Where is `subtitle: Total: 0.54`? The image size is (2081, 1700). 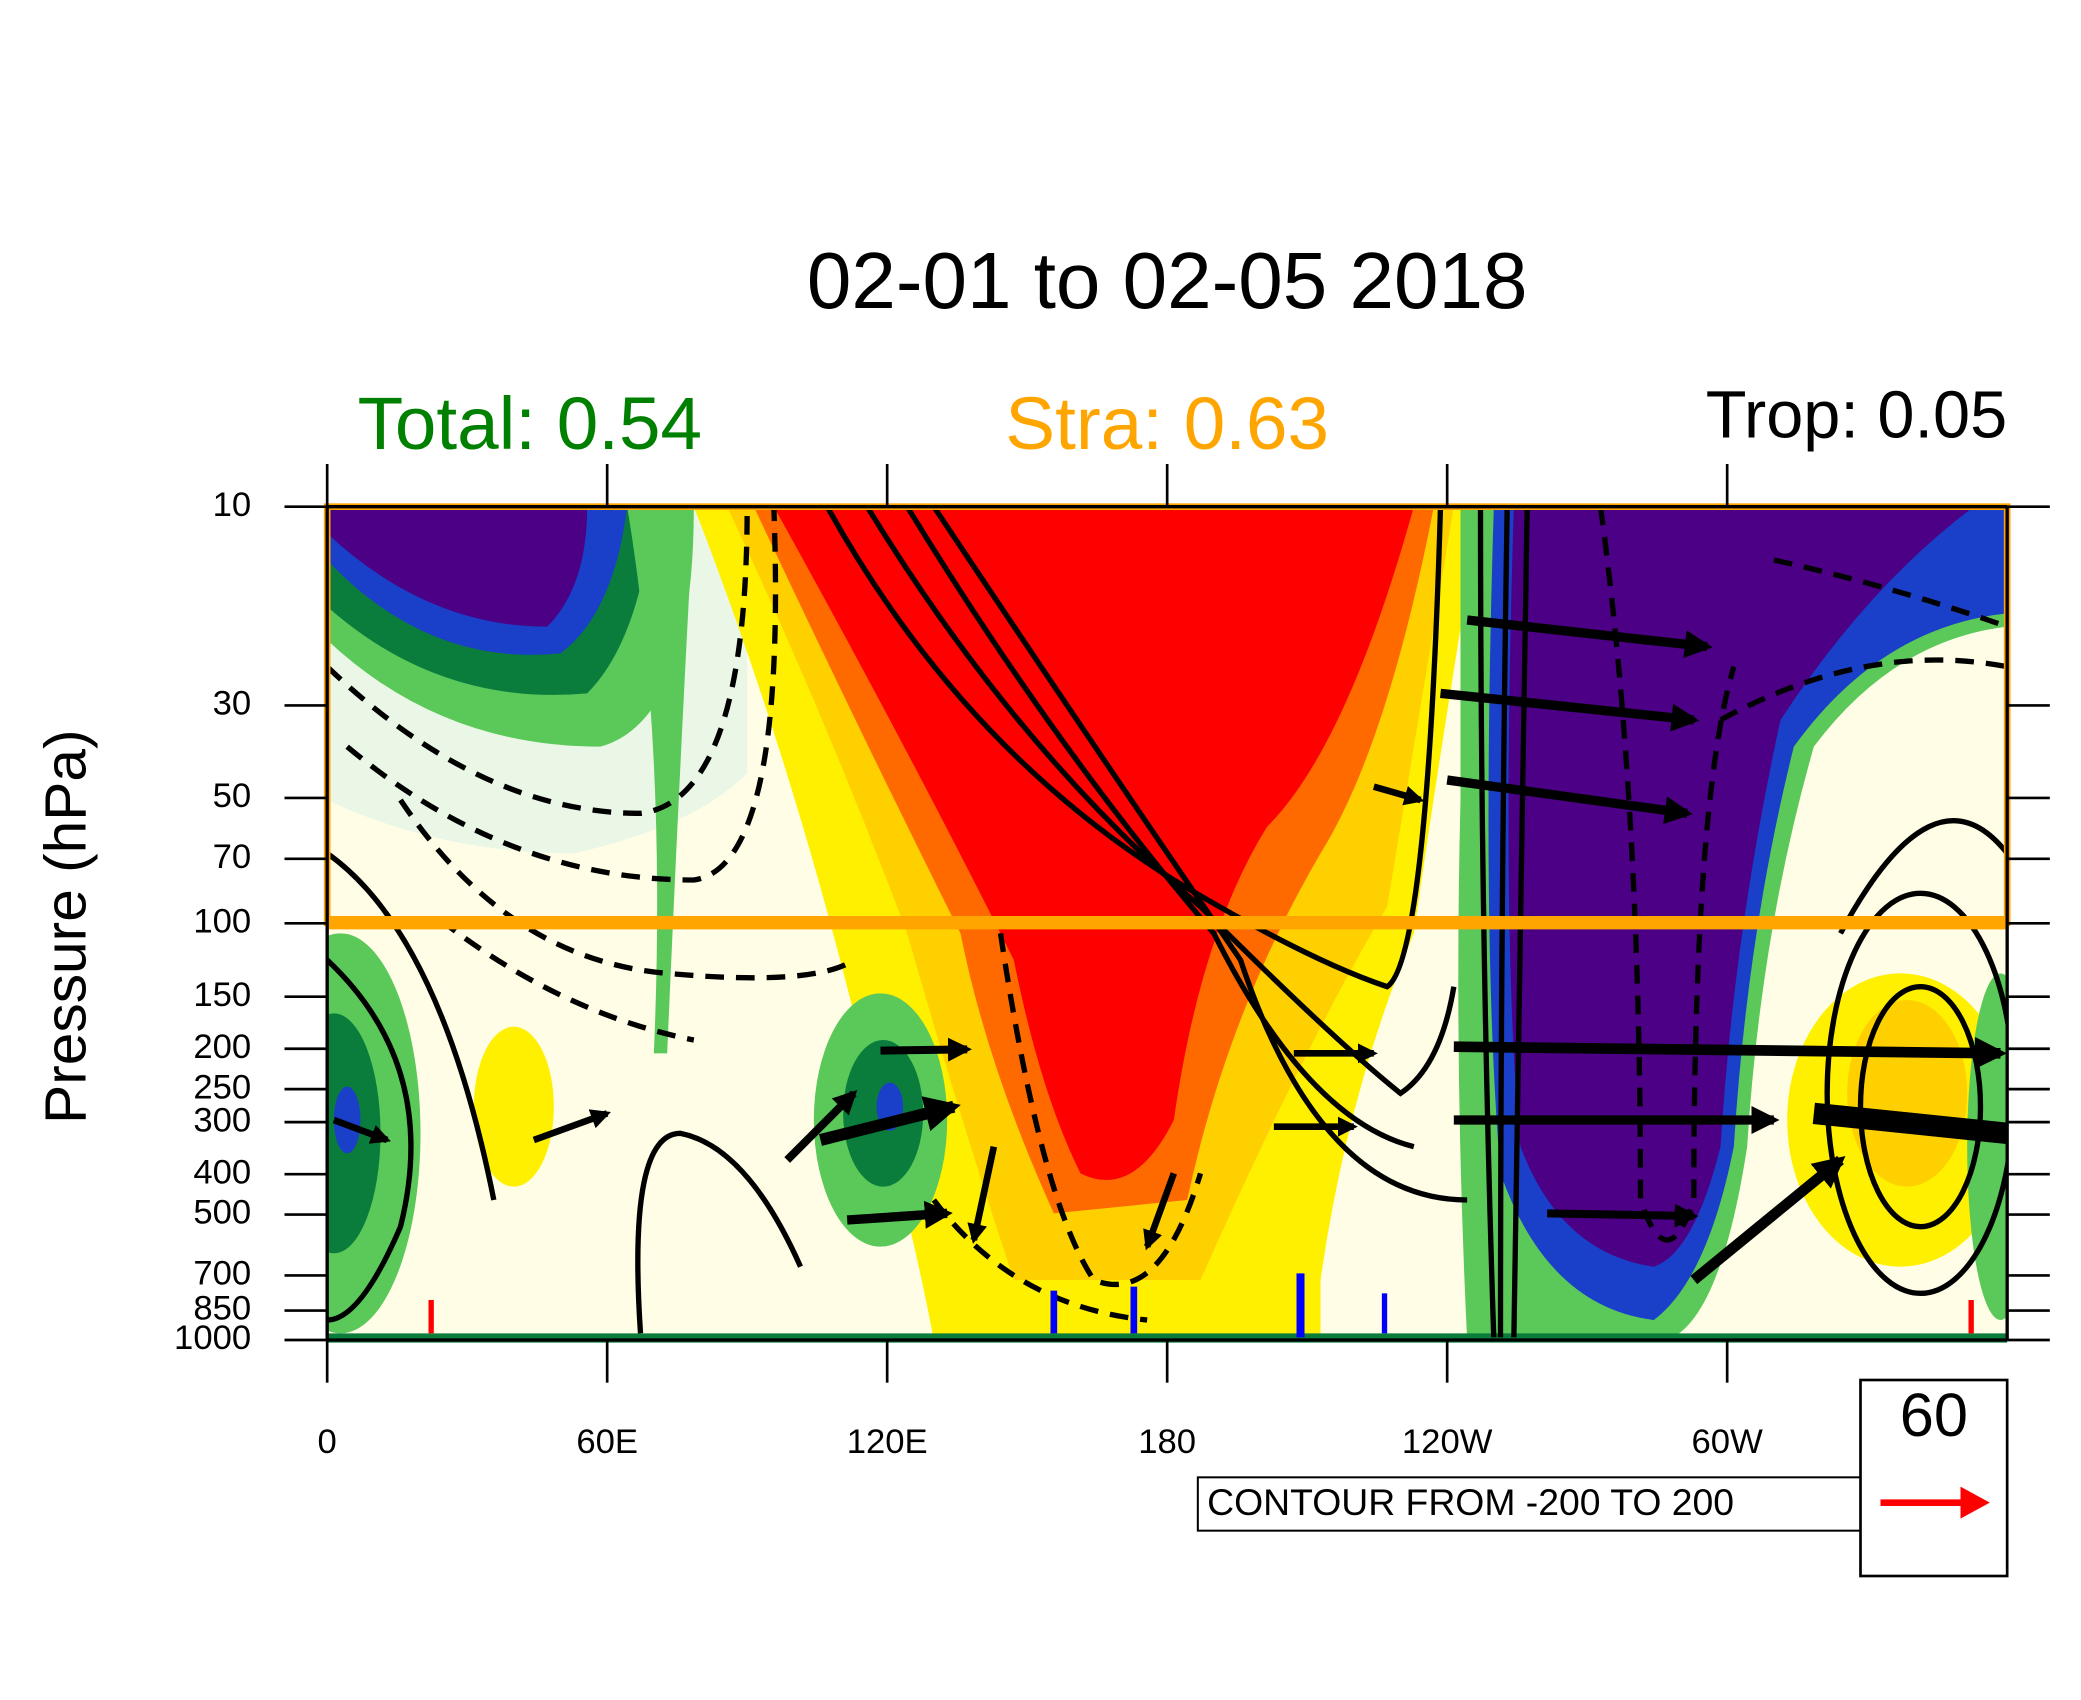 subtitle: Total: 0.54 is located at coordinates (530, 423).